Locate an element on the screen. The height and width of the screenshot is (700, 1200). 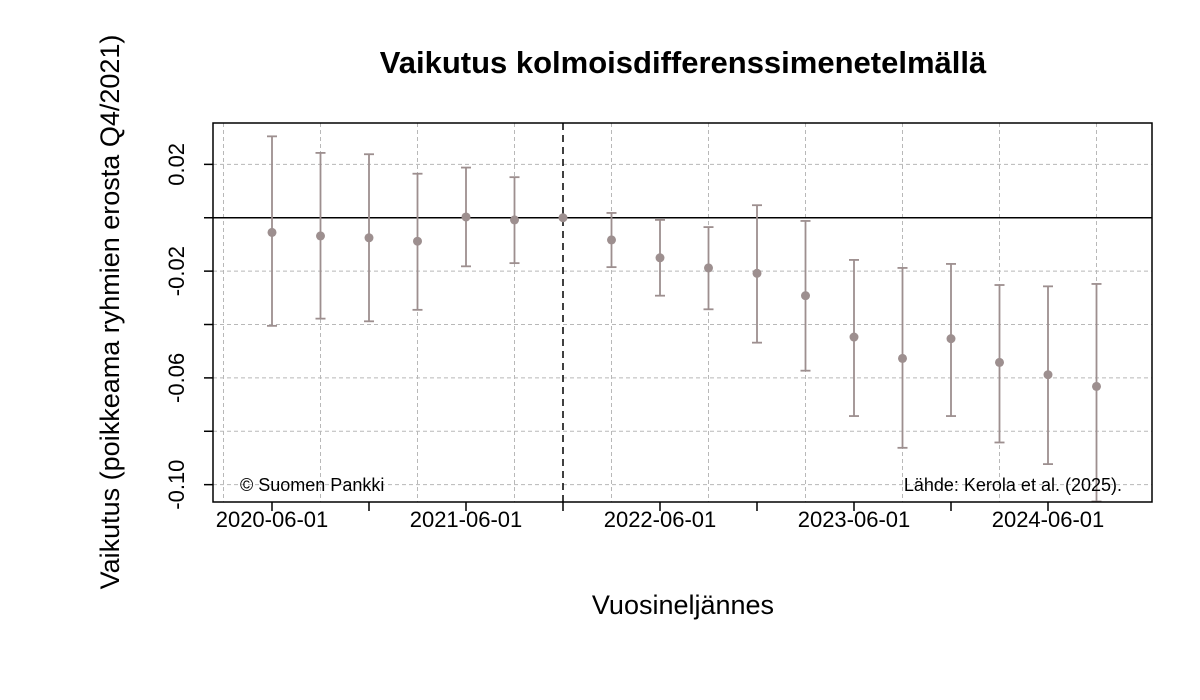
x-axis-label: Vuosineljännes is located at coordinates (683, 605).